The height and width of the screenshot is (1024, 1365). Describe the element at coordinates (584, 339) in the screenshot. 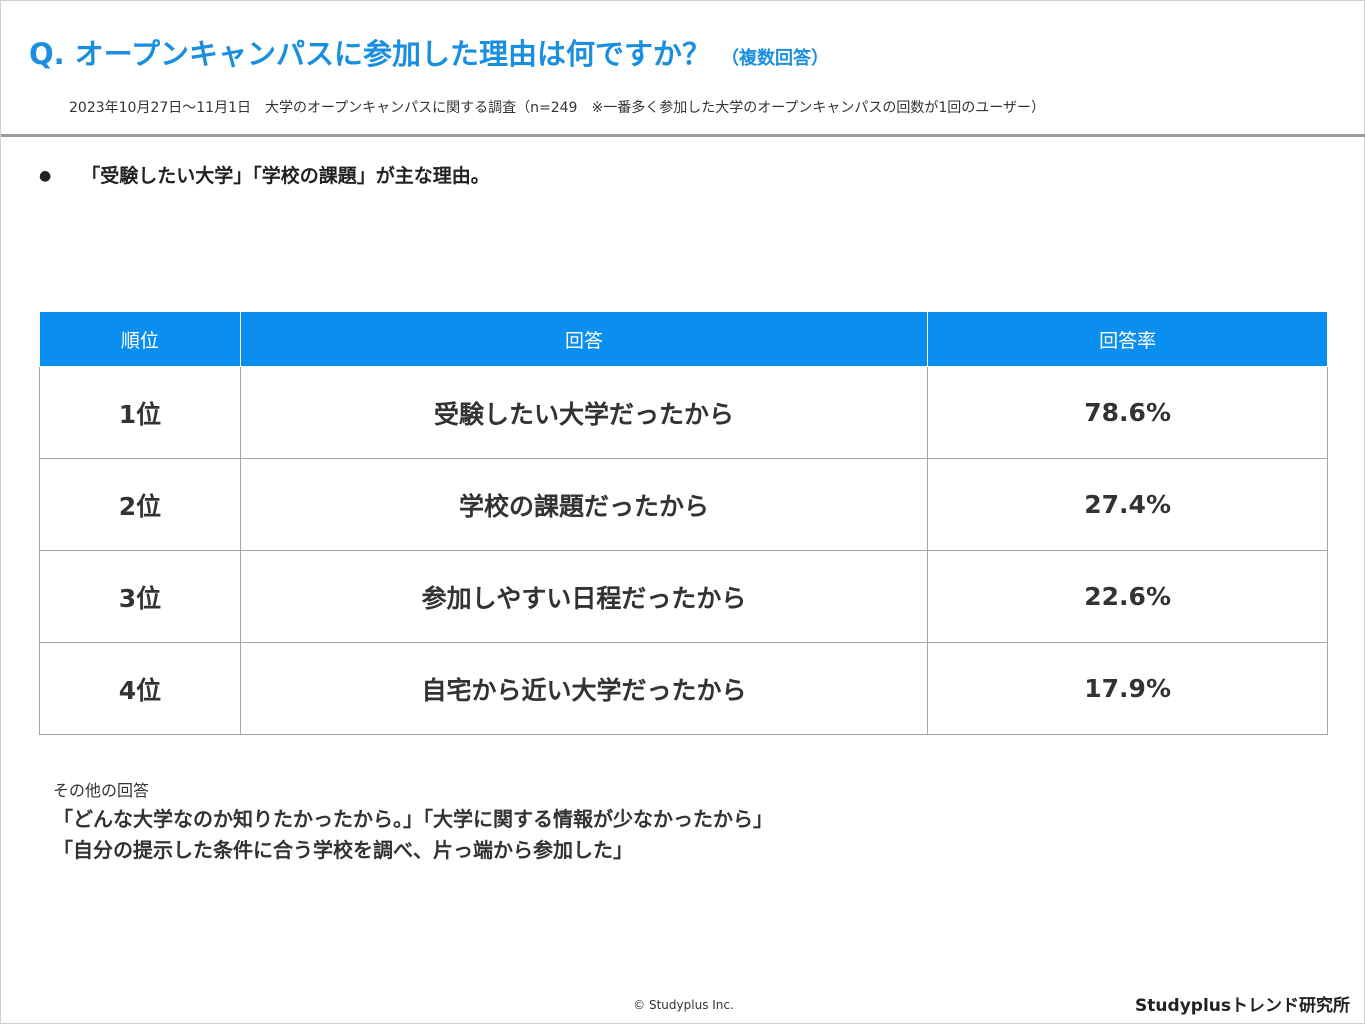

I see `header-answer: 回答` at that location.